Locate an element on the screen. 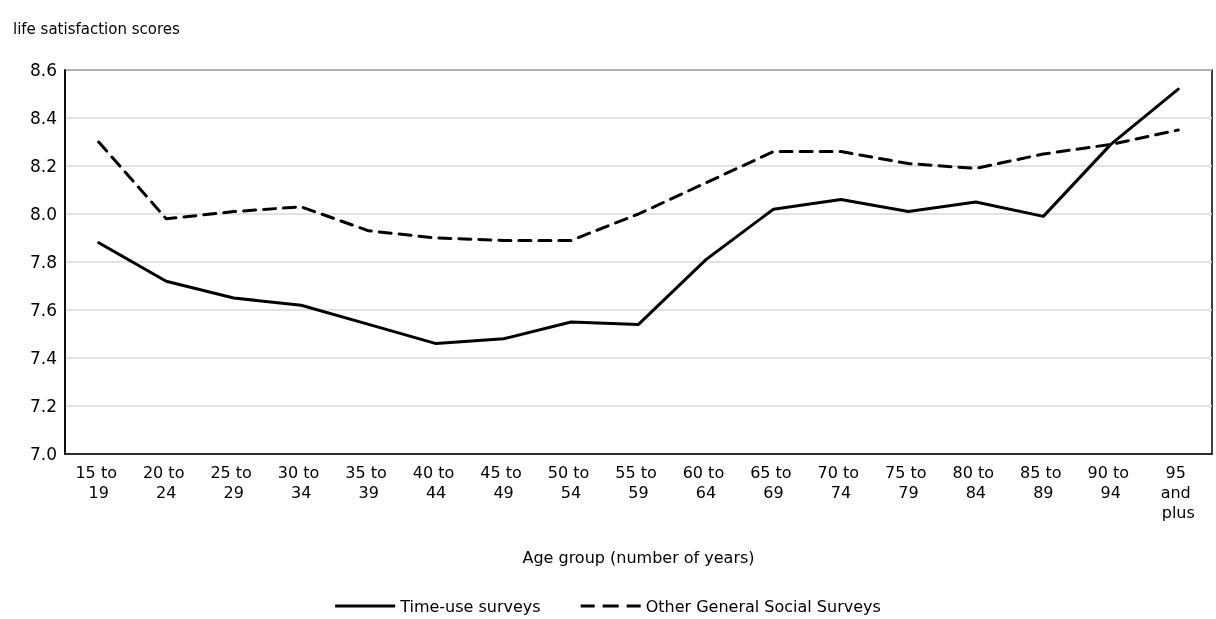 This screenshot has width=1216, height=619. x-tick-label: 25 to 29 is located at coordinates (233, 482).